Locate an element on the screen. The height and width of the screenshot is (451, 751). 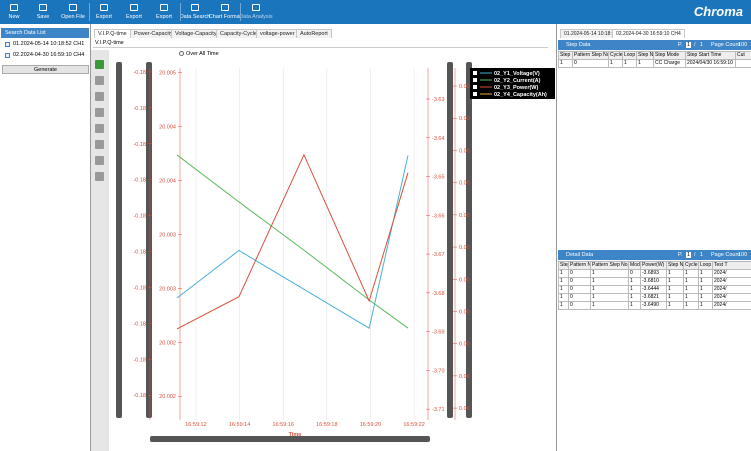
column-header: Pattern No. is located at coordinates (579, 265).